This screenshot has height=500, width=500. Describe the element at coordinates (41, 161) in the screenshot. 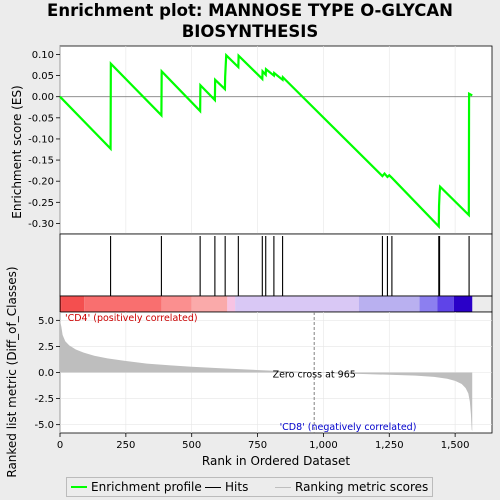

I see `es-y-tick-label: -0.15` at that location.